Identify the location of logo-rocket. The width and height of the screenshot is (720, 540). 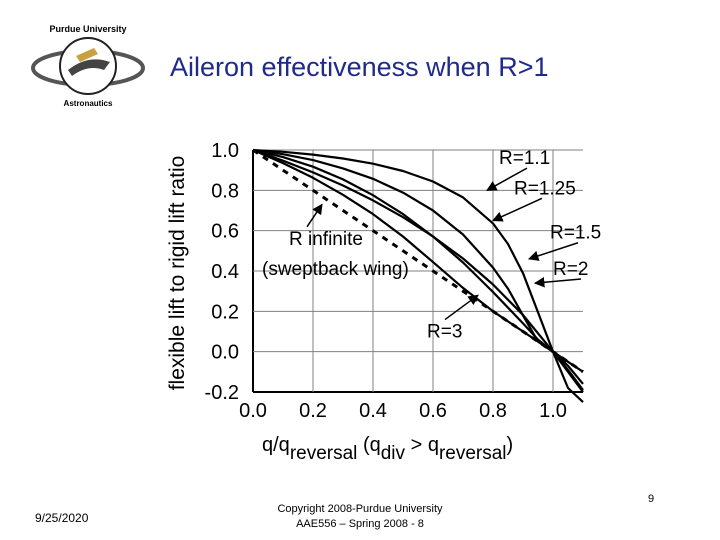
(87, 55).